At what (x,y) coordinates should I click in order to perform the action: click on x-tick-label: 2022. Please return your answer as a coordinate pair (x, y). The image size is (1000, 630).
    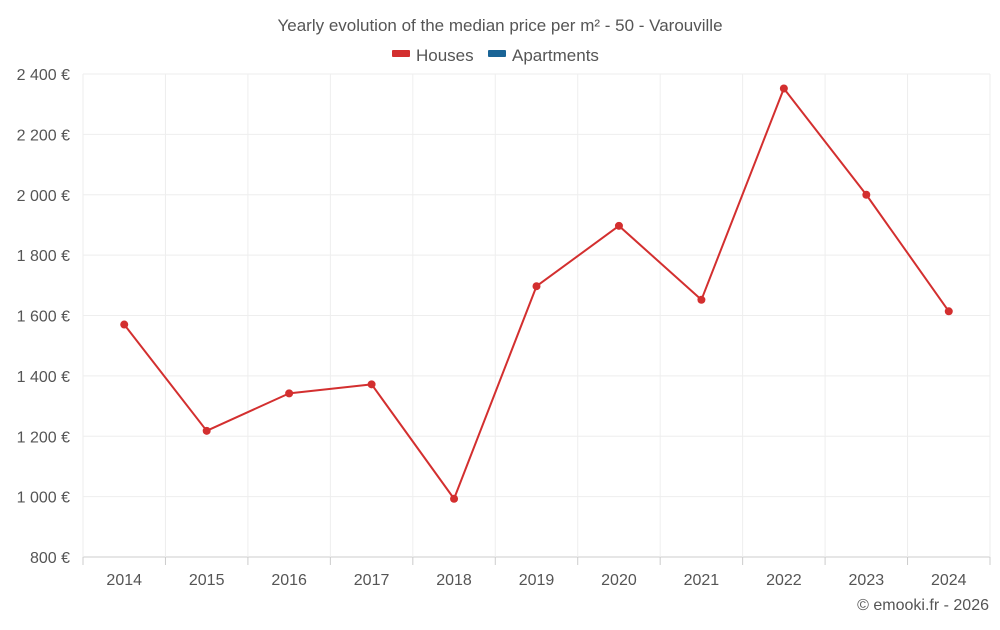
    Looking at the image, I should click on (784, 580).